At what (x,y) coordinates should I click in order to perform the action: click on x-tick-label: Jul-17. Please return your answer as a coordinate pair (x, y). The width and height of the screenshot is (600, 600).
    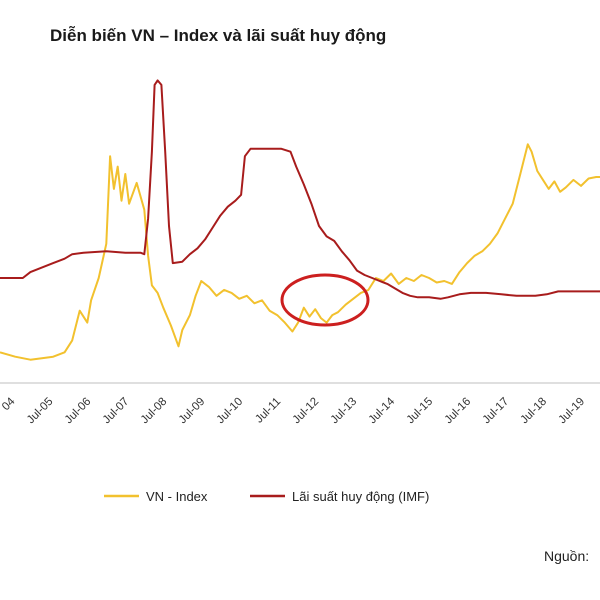
    Looking at the image, I should click on (496, 411).